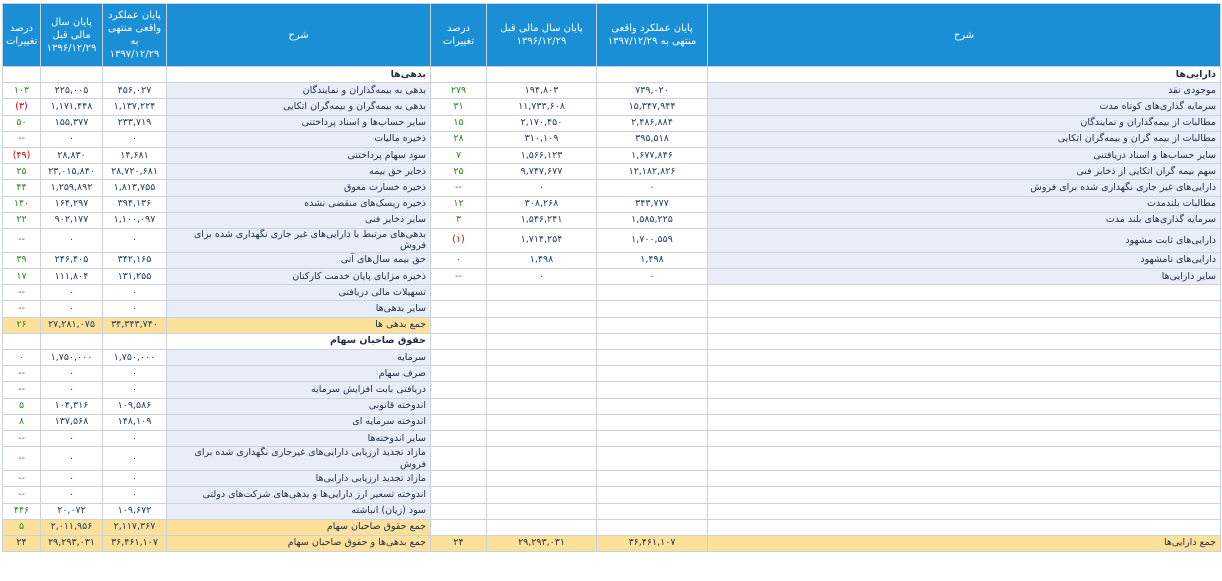 The image size is (1222, 581). I want to click on left-prev-cell: ۱,۱۷۱,۴۴۸, so click(71, 107).